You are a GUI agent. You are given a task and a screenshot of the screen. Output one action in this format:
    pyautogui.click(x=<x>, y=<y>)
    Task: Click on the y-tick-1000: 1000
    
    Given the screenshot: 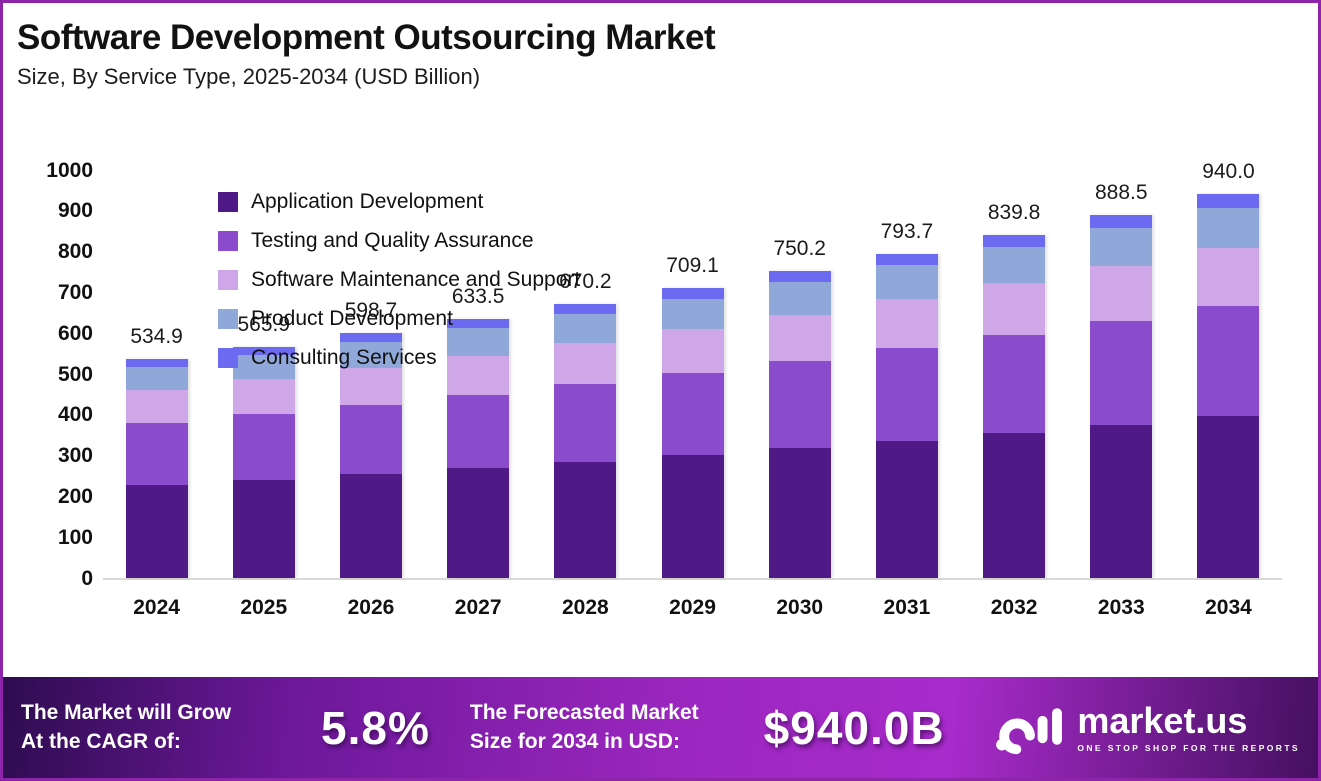 What is the action you would take?
    pyautogui.click(x=69, y=170)
    